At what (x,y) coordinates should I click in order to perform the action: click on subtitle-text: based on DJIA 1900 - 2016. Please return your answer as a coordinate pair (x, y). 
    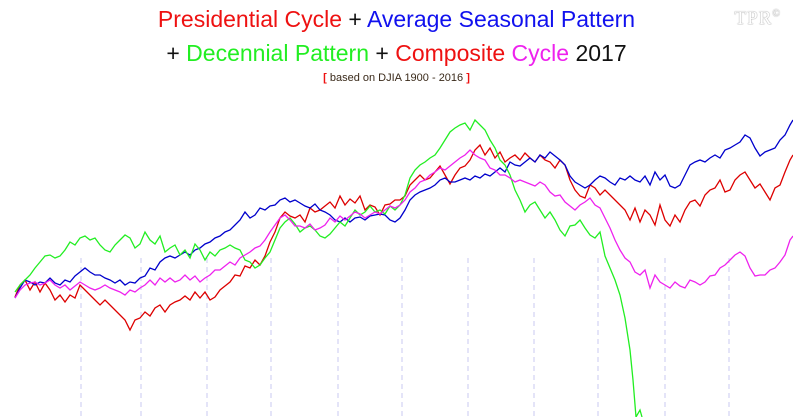
    Looking at the image, I should click on (396, 78).